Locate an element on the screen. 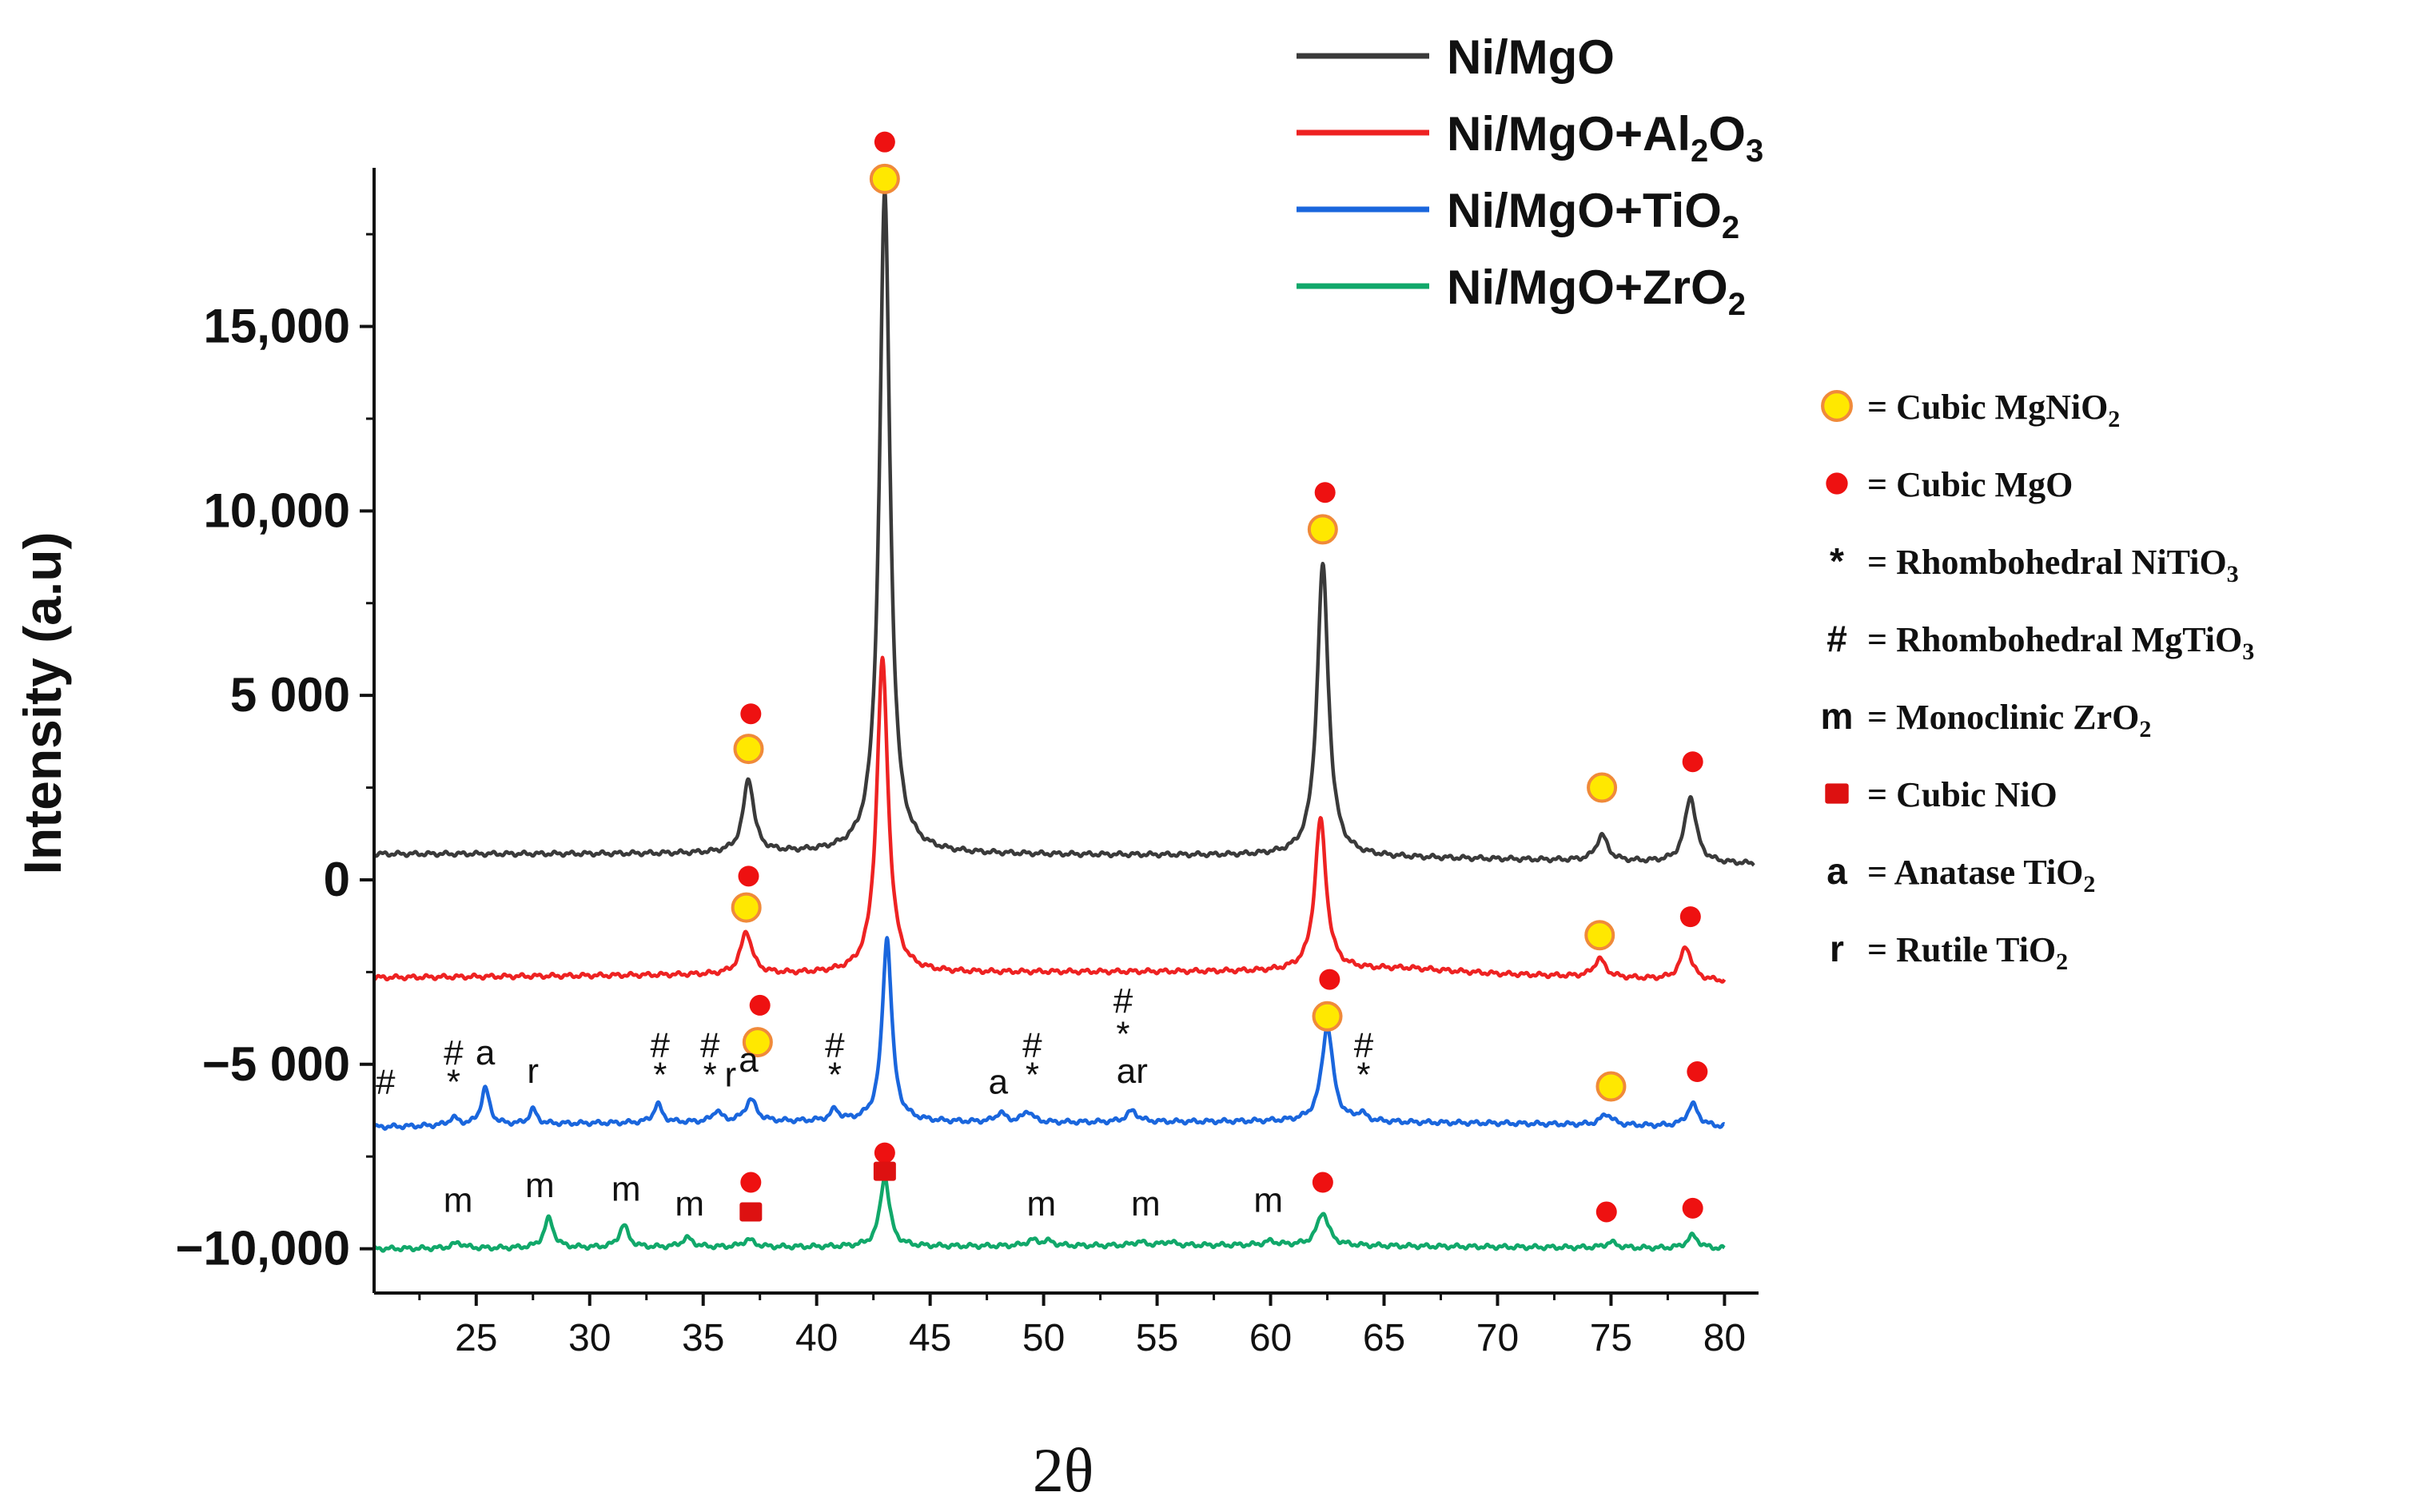  x-tick-label: 50 is located at coordinates (1043, 1338).